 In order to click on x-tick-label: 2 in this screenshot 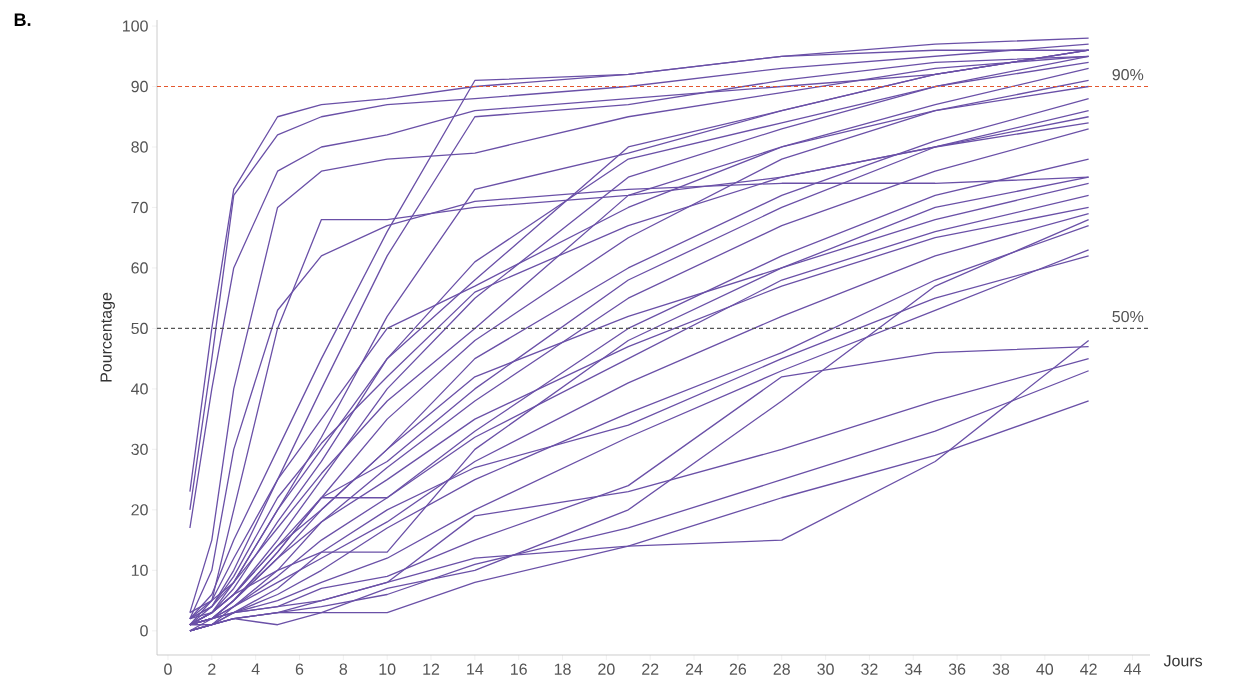, I will do `click(212, 669)`.